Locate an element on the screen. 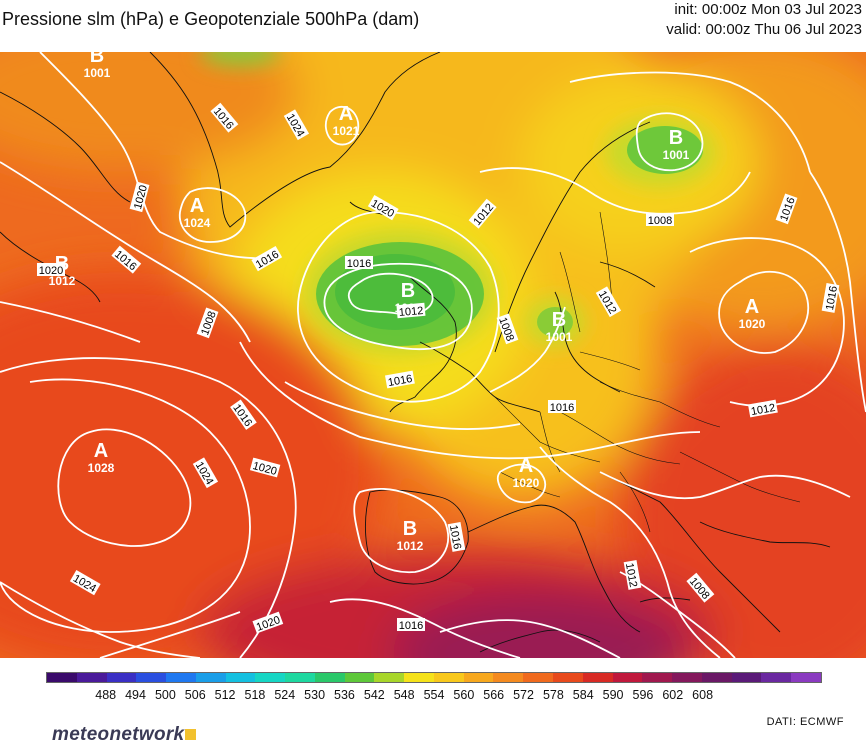 This screenshot has height=746, width=866. legend-tick-label: 536 is located at coordinates (344, 695).